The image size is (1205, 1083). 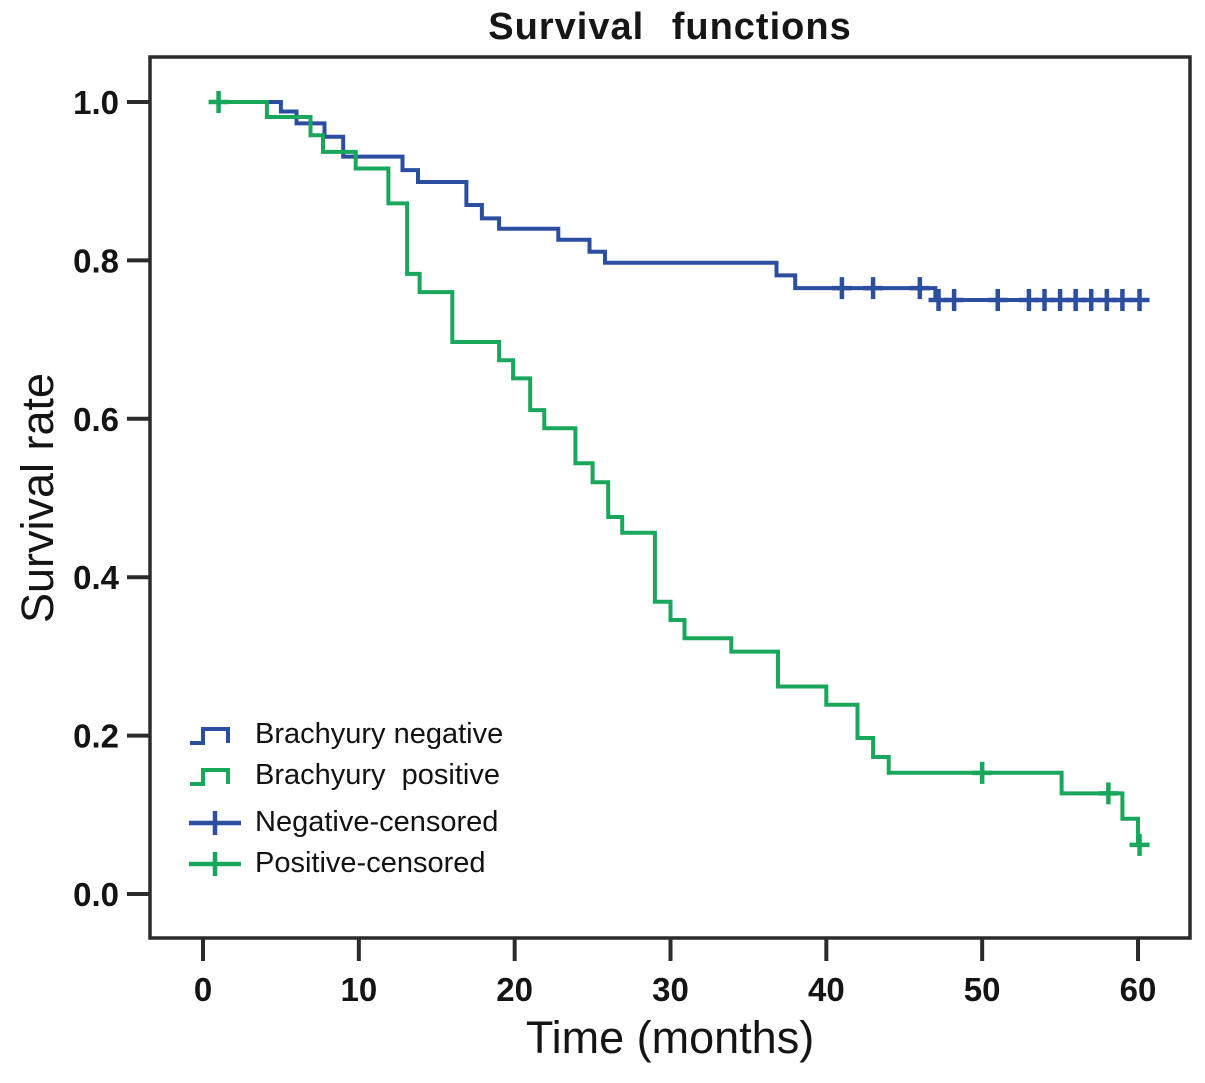 I want to click on legend-label: Negative-censored, so click(x=377, y=822).